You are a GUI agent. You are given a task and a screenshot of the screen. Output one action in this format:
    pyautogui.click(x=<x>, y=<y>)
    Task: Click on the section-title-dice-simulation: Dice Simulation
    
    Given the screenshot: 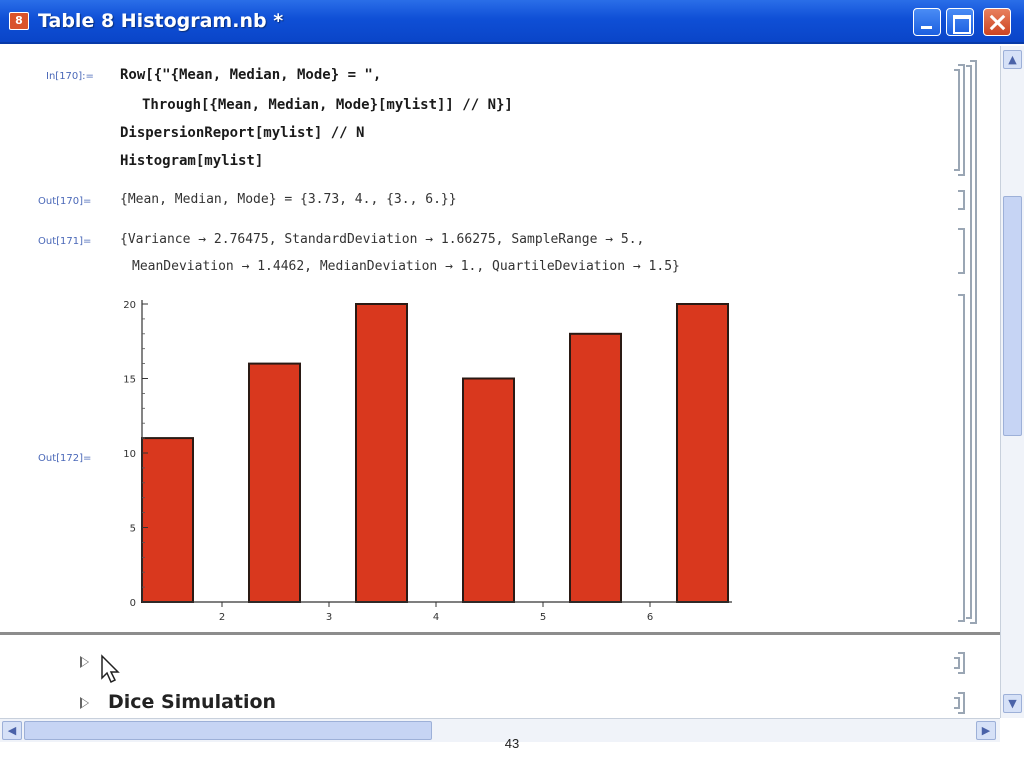 What is the action you would take?
    pyautogui.click(x=192, y=702)
    